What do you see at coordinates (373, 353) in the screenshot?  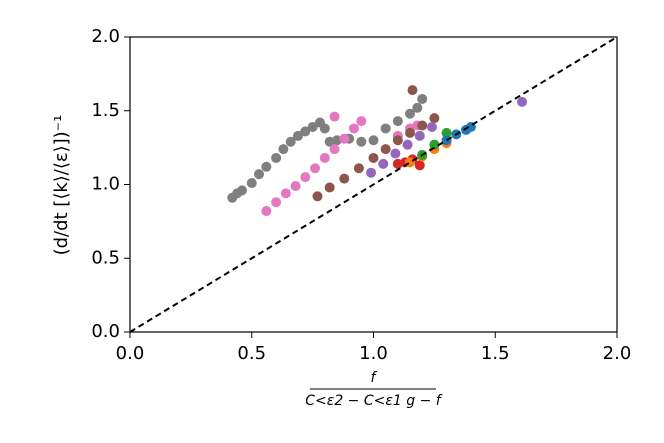 I see `x-tick-label: 1.0` at bounding box center [373, 353].